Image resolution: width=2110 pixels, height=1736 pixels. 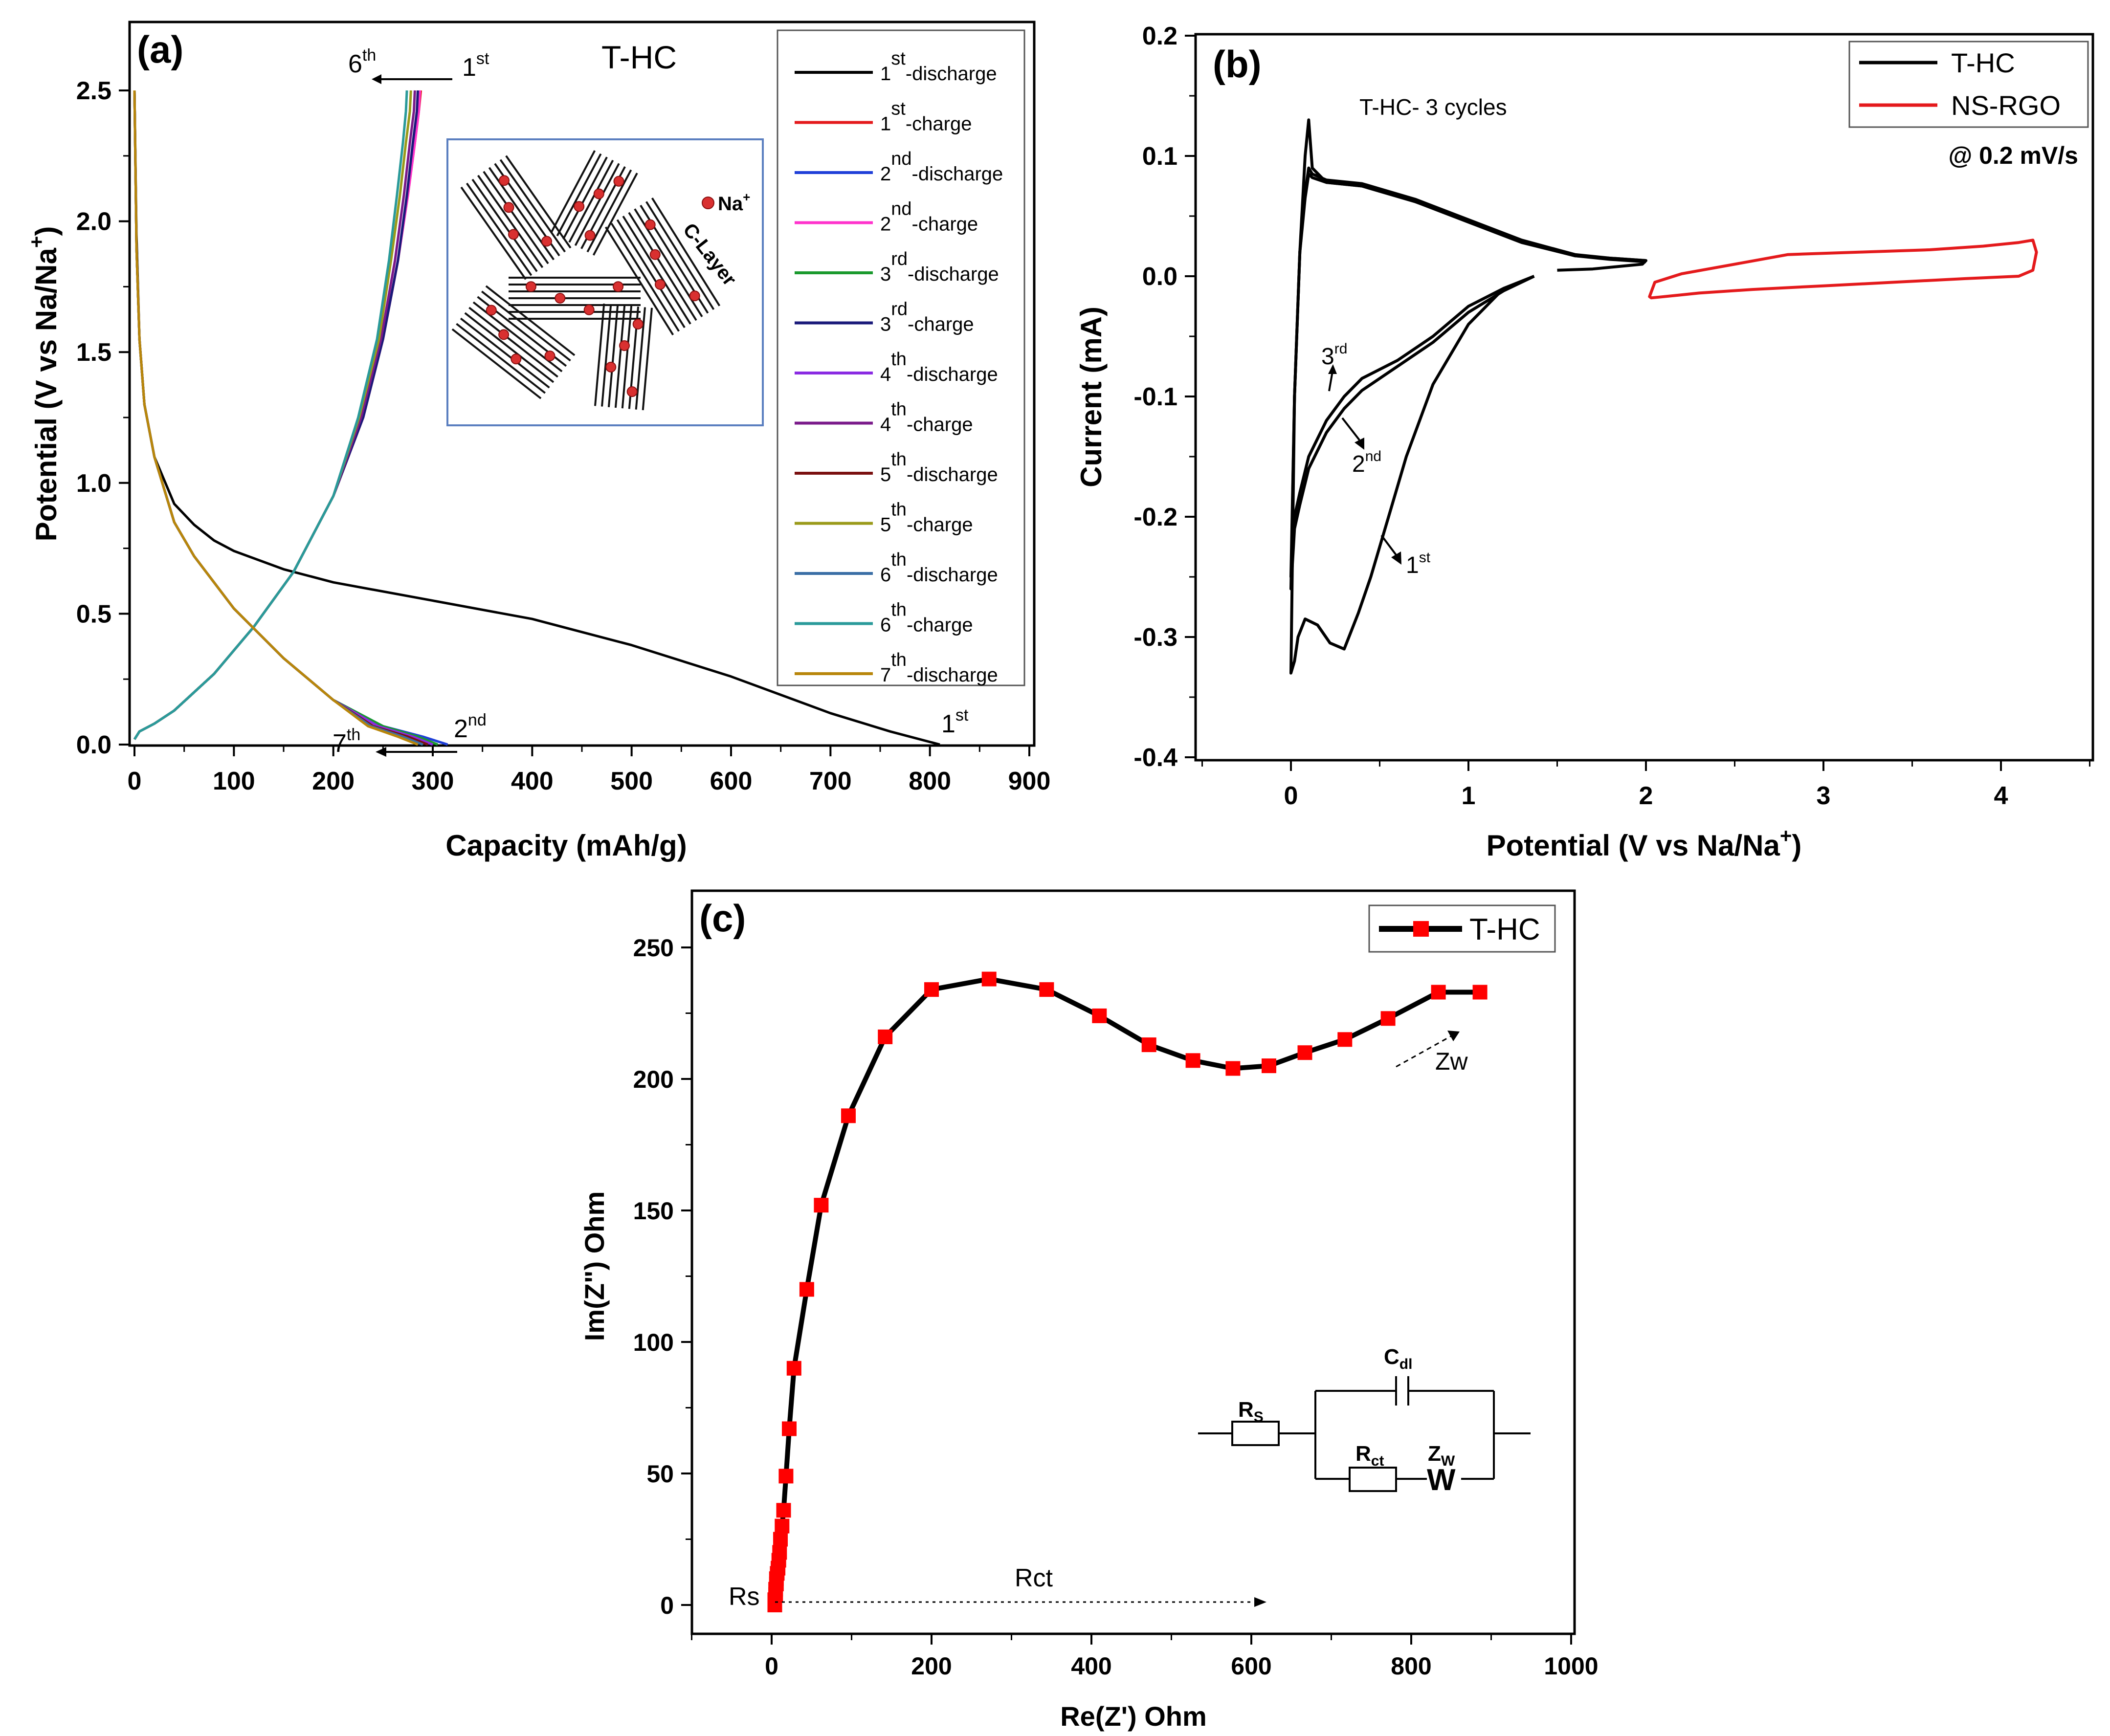 What do you see at coordinates (1160, 36) in the screenshot?
I see `panel-b-y-tick-label: 0.2` at bounding box center [1160, 36].